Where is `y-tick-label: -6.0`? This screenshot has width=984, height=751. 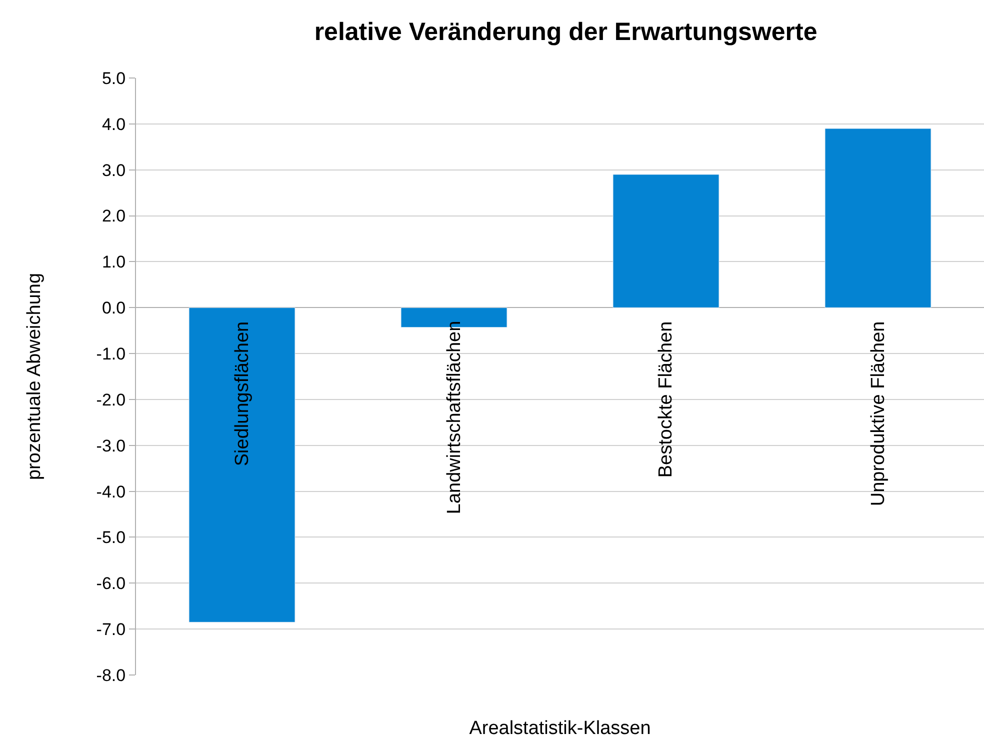 y-tick-label: -6.0 is located at coordinates (111, 584).